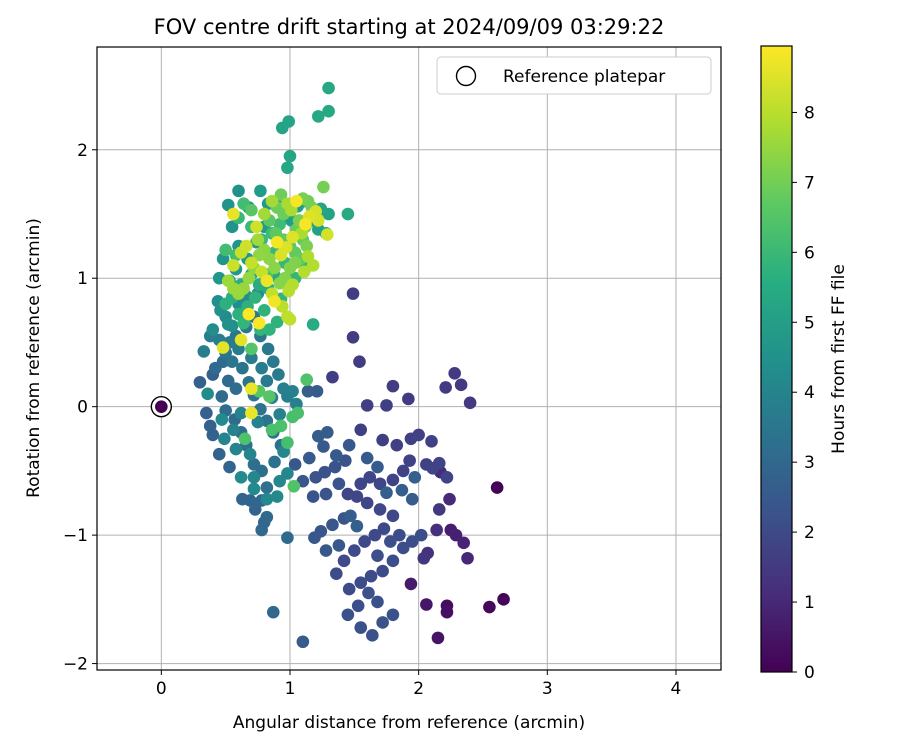 Image resolution: width=900 pixels, height=750 pixels. What do you see at coordinates (839, 359) in the screenshot?
I see `colorbar-label: Hours from first FF file` at bounding box center [839, 359].